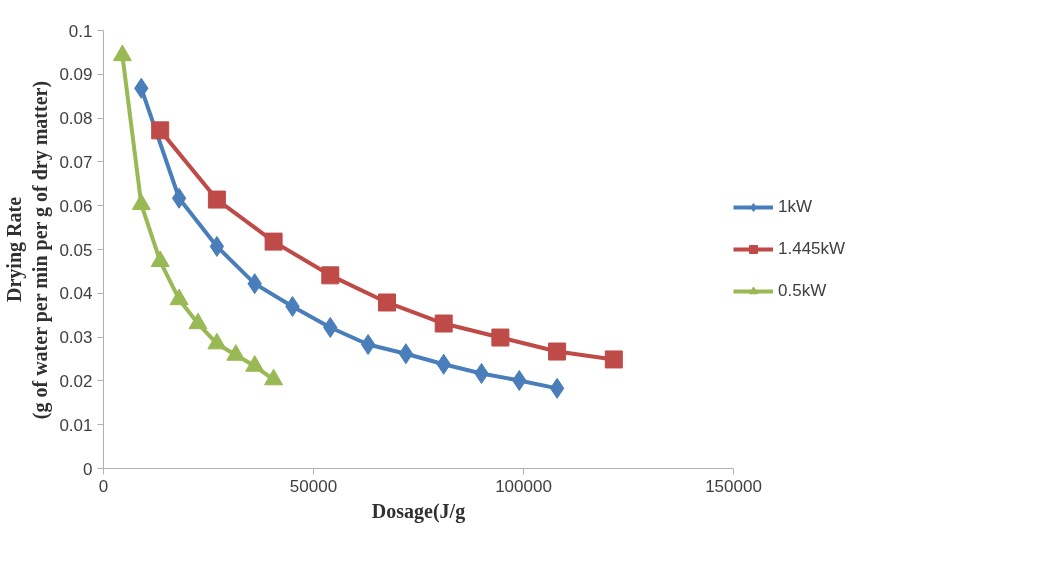 This screenshot has width=1060, height=587. I want to click on y-tick-label: 0.03, so click(76, 338).